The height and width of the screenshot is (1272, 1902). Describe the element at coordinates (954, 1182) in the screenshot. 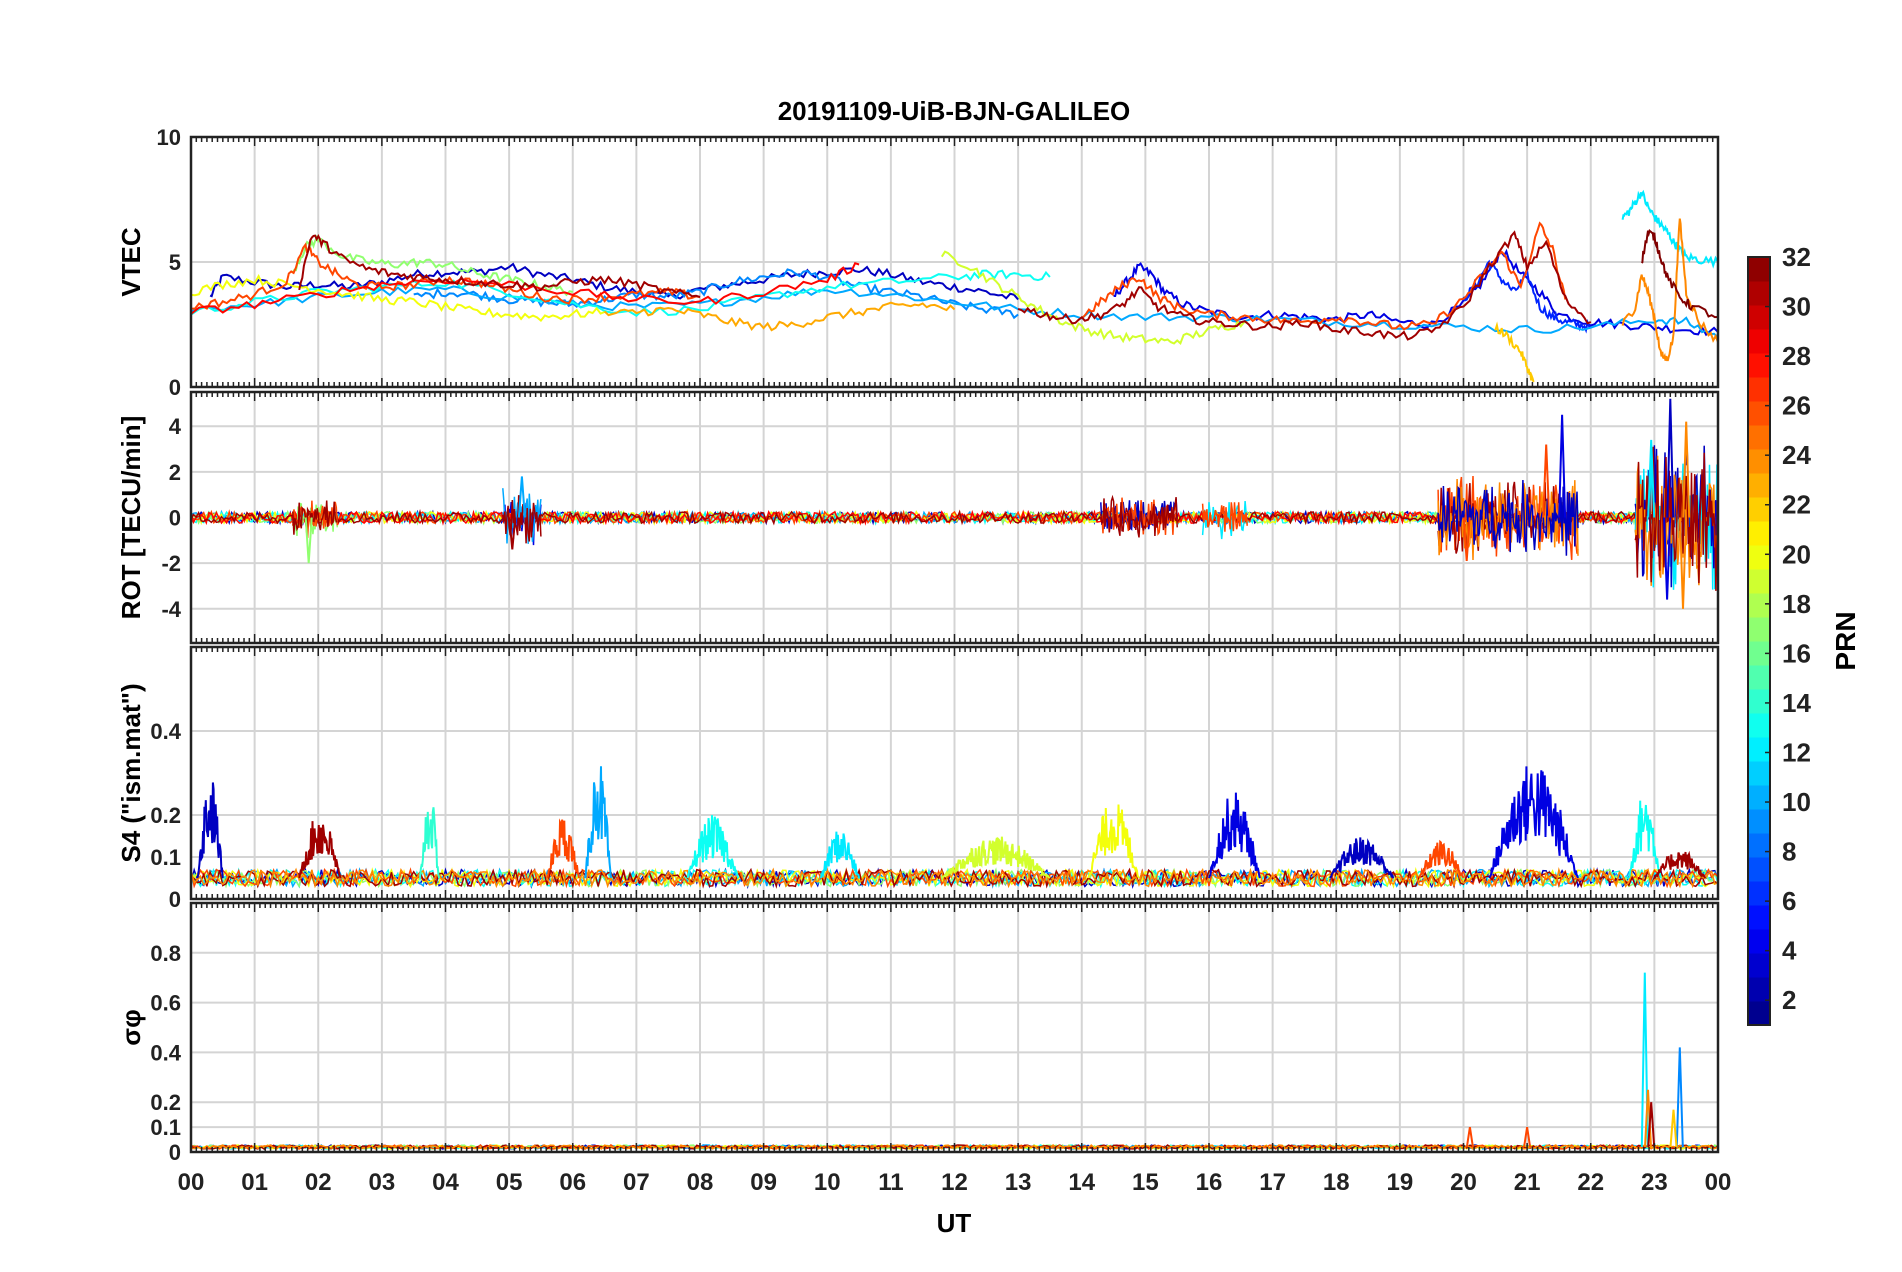

I see `x-tick-label: 12` at that location.